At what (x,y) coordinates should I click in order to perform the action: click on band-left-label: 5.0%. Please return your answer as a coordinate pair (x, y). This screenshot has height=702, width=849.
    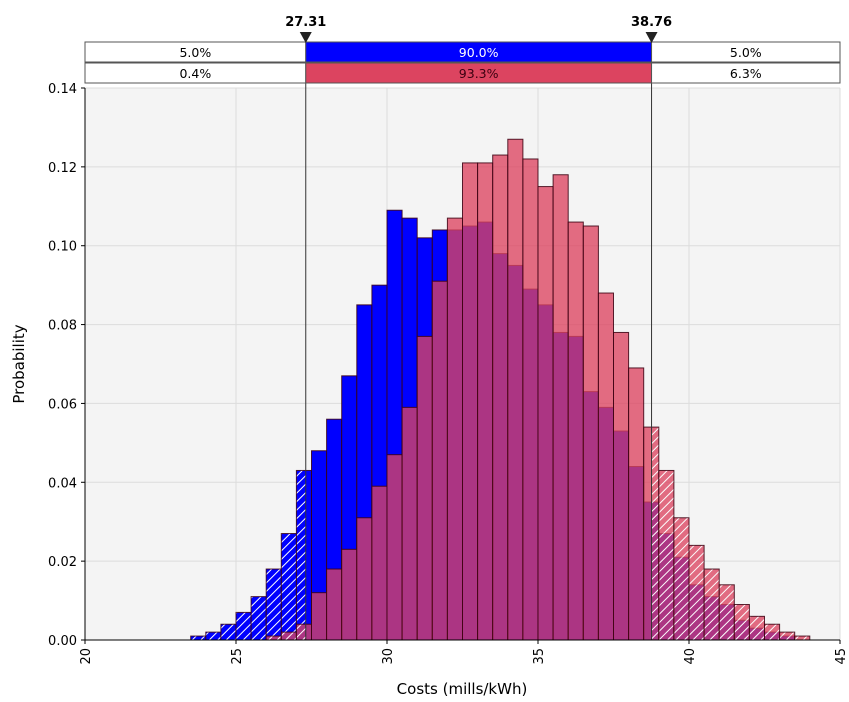
    Looking at the image, I should click on (195, 52).